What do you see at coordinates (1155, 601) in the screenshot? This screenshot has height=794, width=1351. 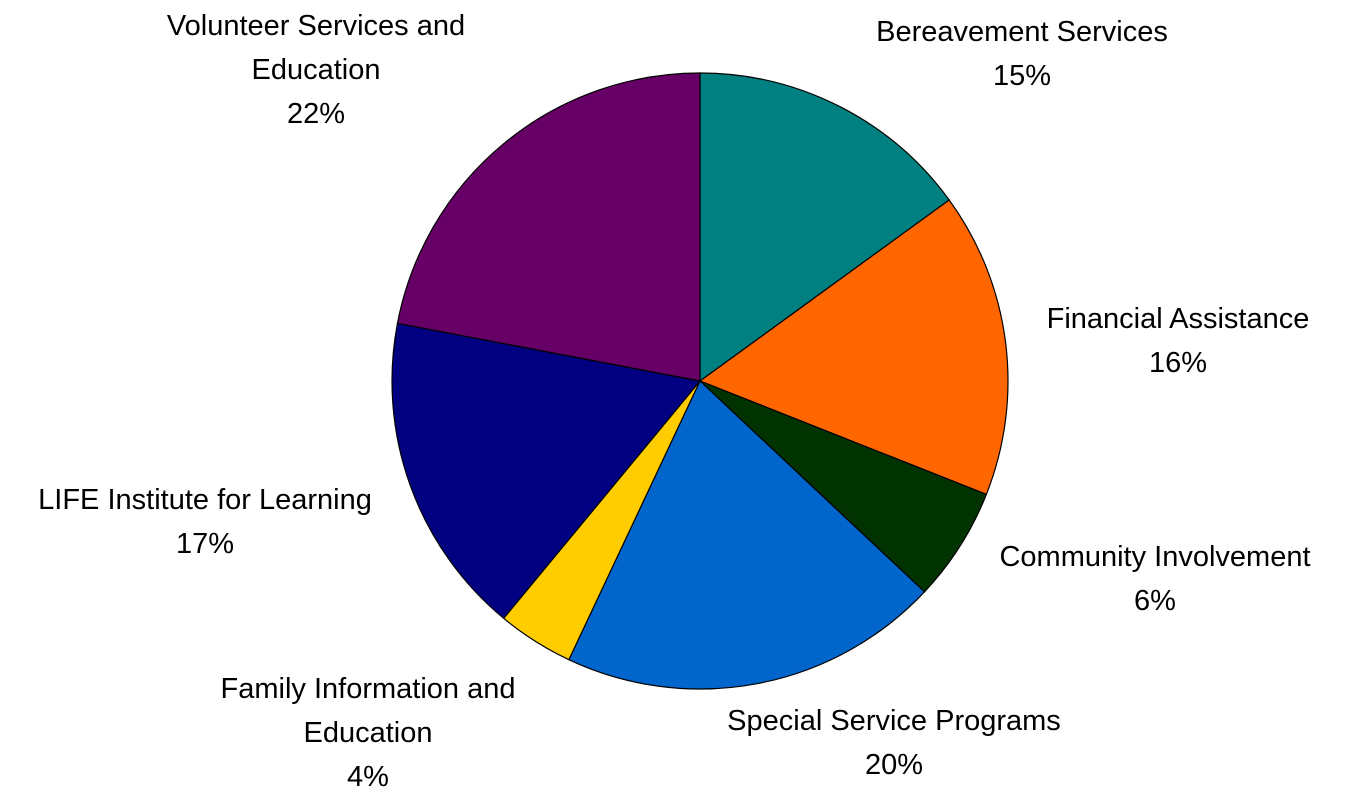 I see `label-community-involvement-pct: 6%` at bounding box center [1155, 601].